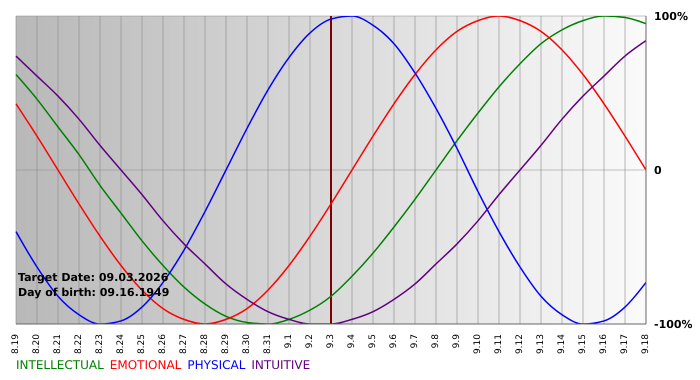 The height and width of the screenshot is (380, 700). What do you see at coordinates (415, 341) in the screenshot?
I see `x-tick-label: 9.7` at bounding box center [415, 341].